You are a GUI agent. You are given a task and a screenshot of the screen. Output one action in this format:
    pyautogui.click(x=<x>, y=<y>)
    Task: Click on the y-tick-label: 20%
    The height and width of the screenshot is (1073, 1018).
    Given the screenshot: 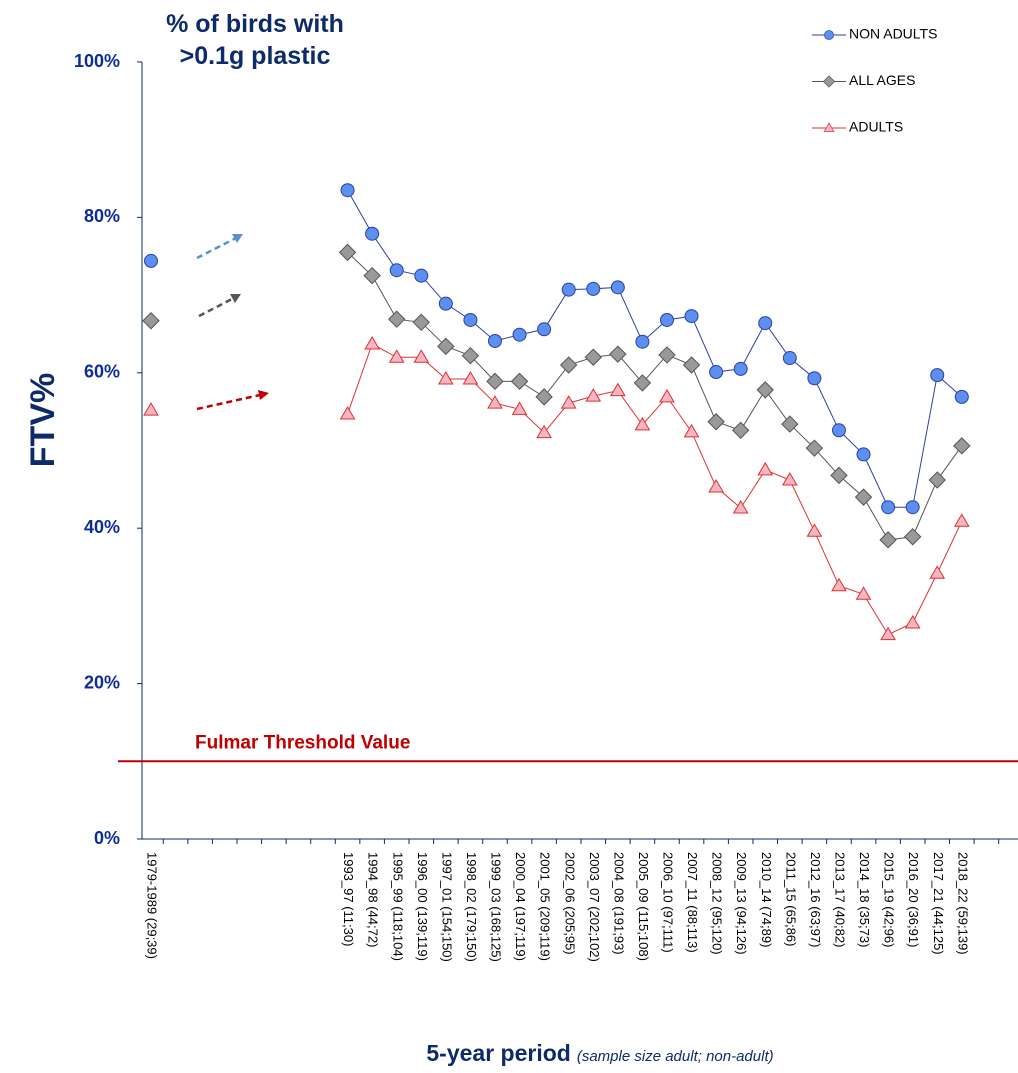 What is the action you would take?
    pyautogui.click(x=102, y=682)
    